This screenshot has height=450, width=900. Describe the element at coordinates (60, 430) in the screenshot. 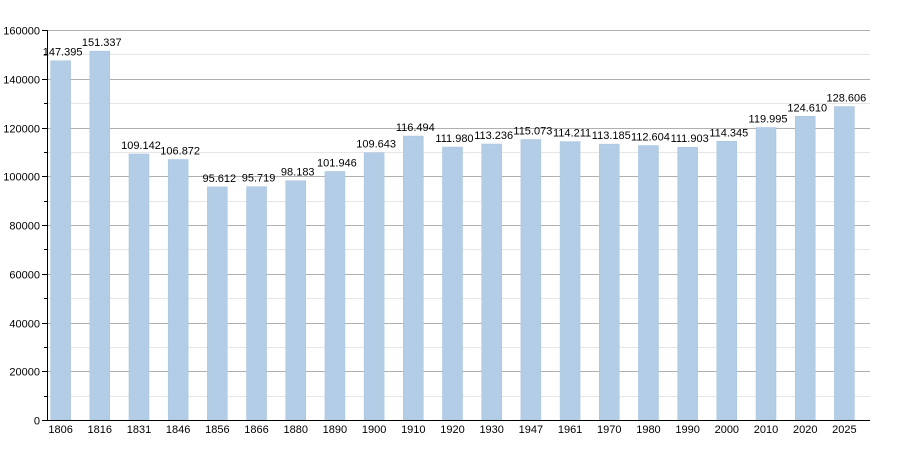

I see `x-tick-label-1806: 1806` at that location.